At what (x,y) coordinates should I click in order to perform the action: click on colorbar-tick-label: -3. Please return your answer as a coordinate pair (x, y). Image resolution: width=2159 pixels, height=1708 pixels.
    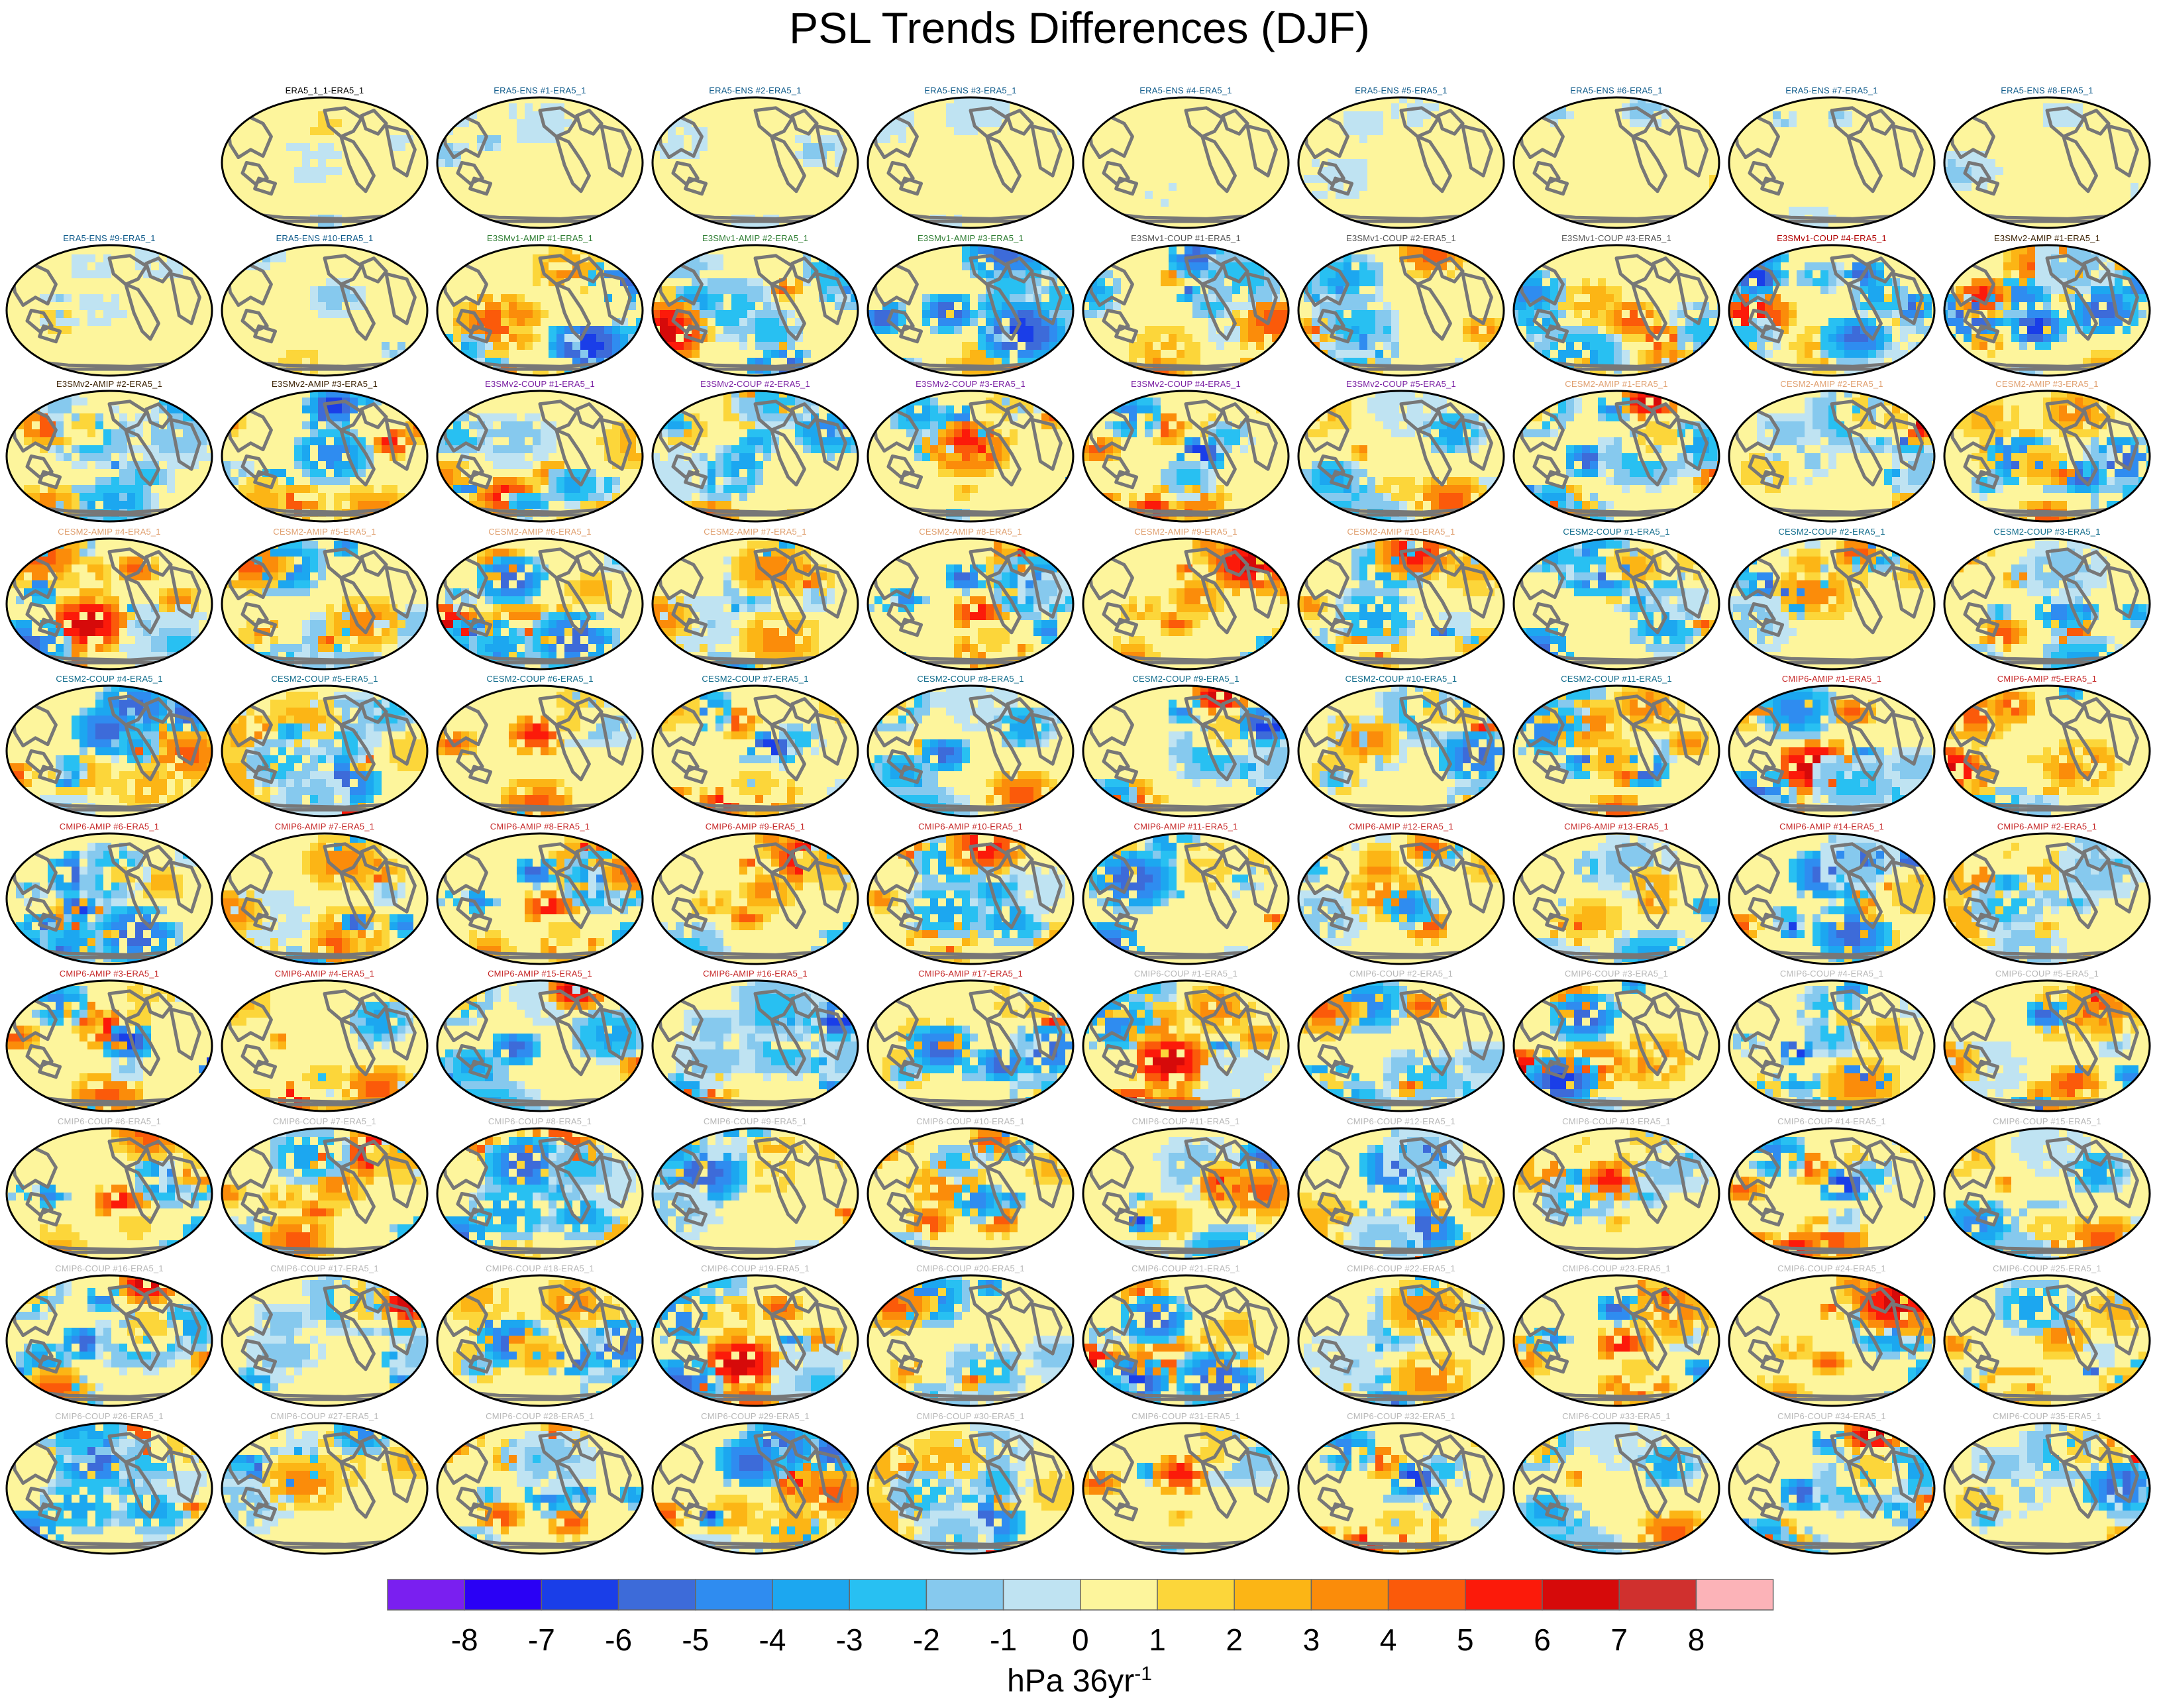
    Looking at the image, I should click on (850, 1640).